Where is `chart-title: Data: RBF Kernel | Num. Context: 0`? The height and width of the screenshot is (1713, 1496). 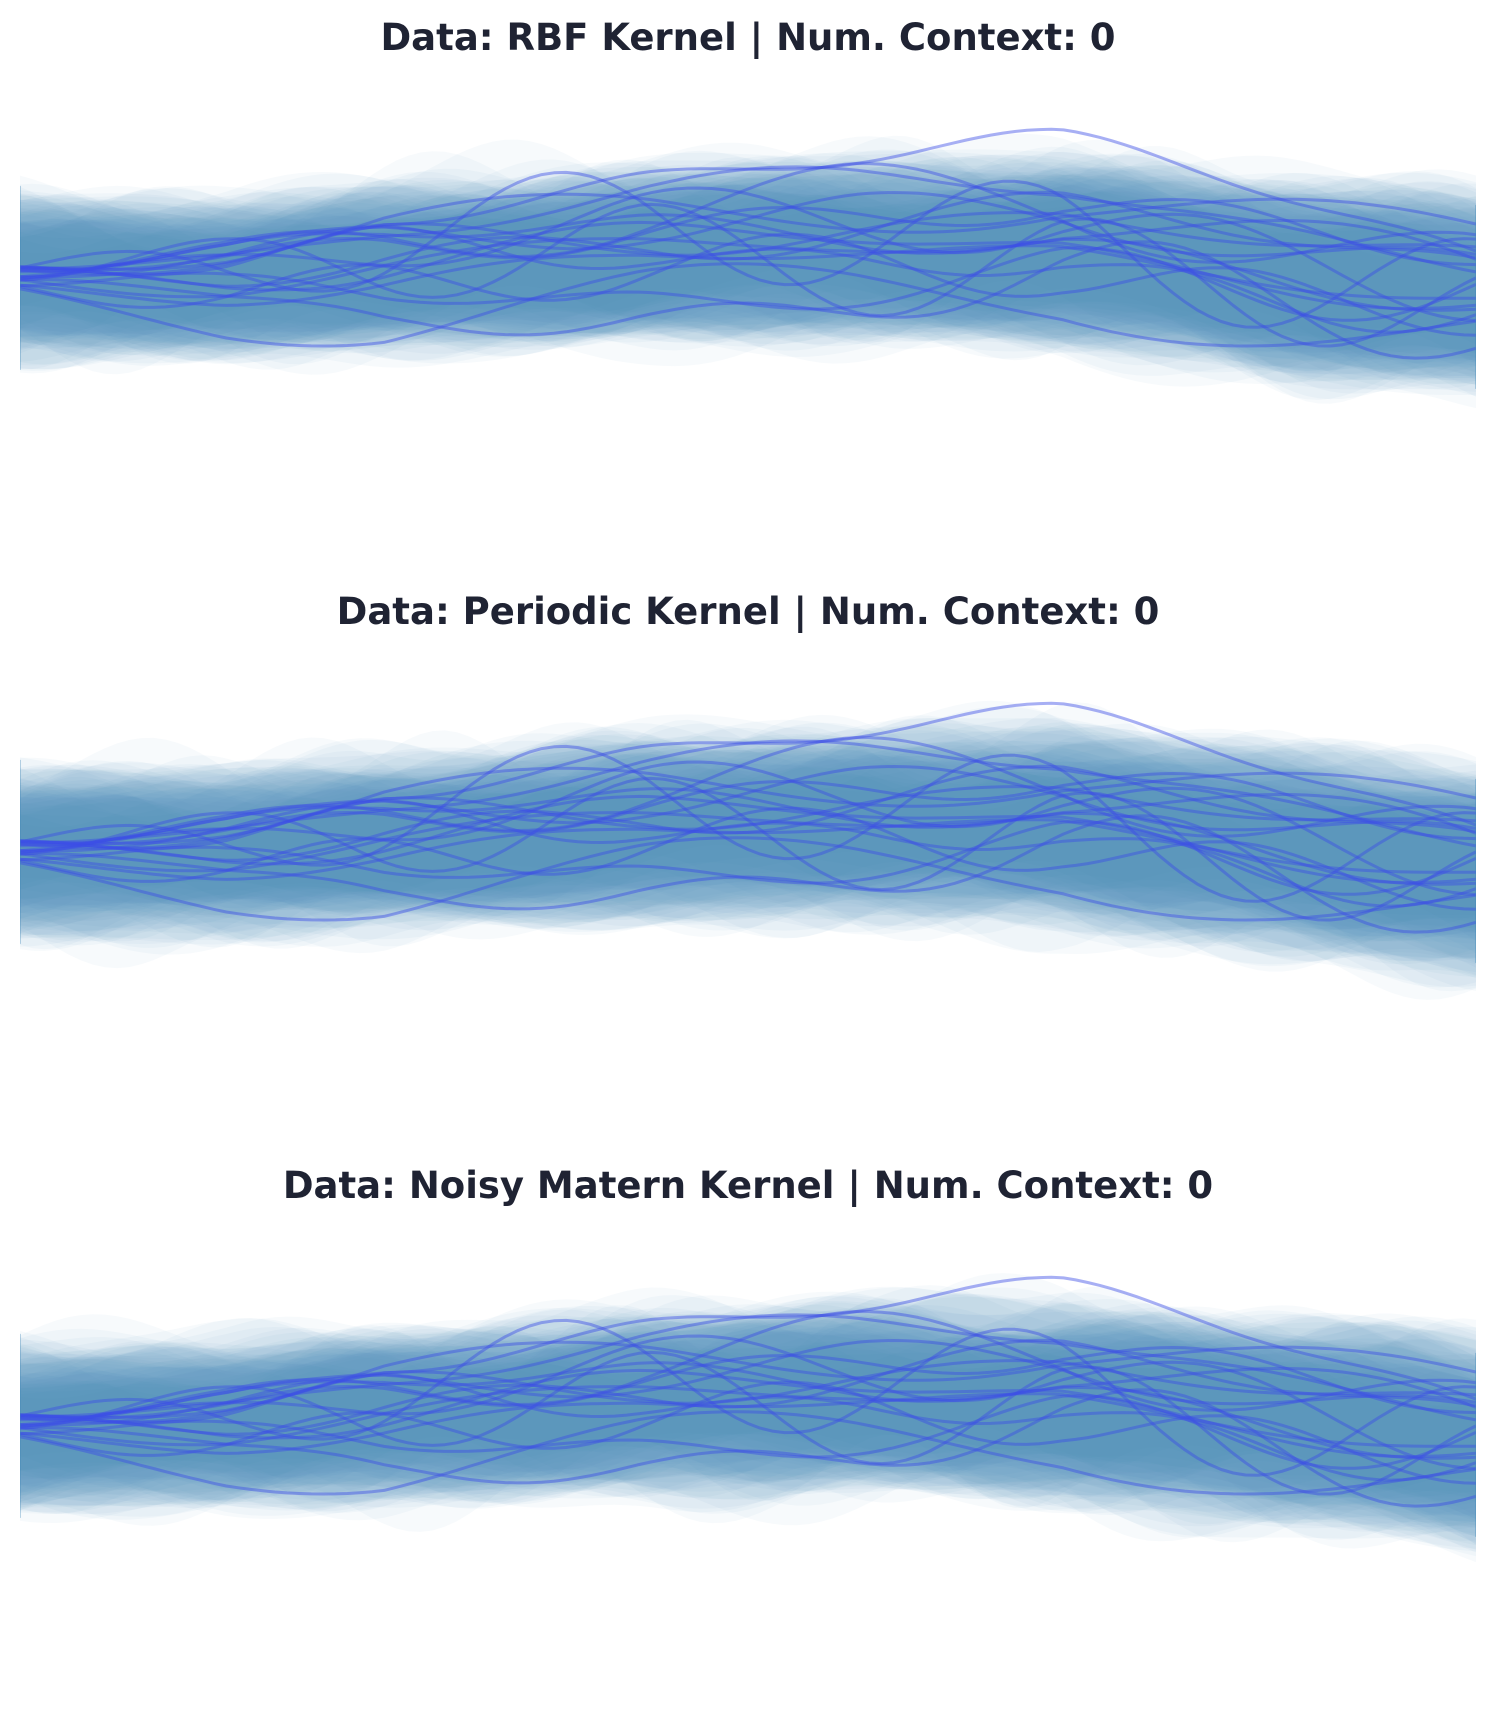 chart-title: Data: RBF Kernel | Num. Context: 0 is located at coordinates (748, 37).